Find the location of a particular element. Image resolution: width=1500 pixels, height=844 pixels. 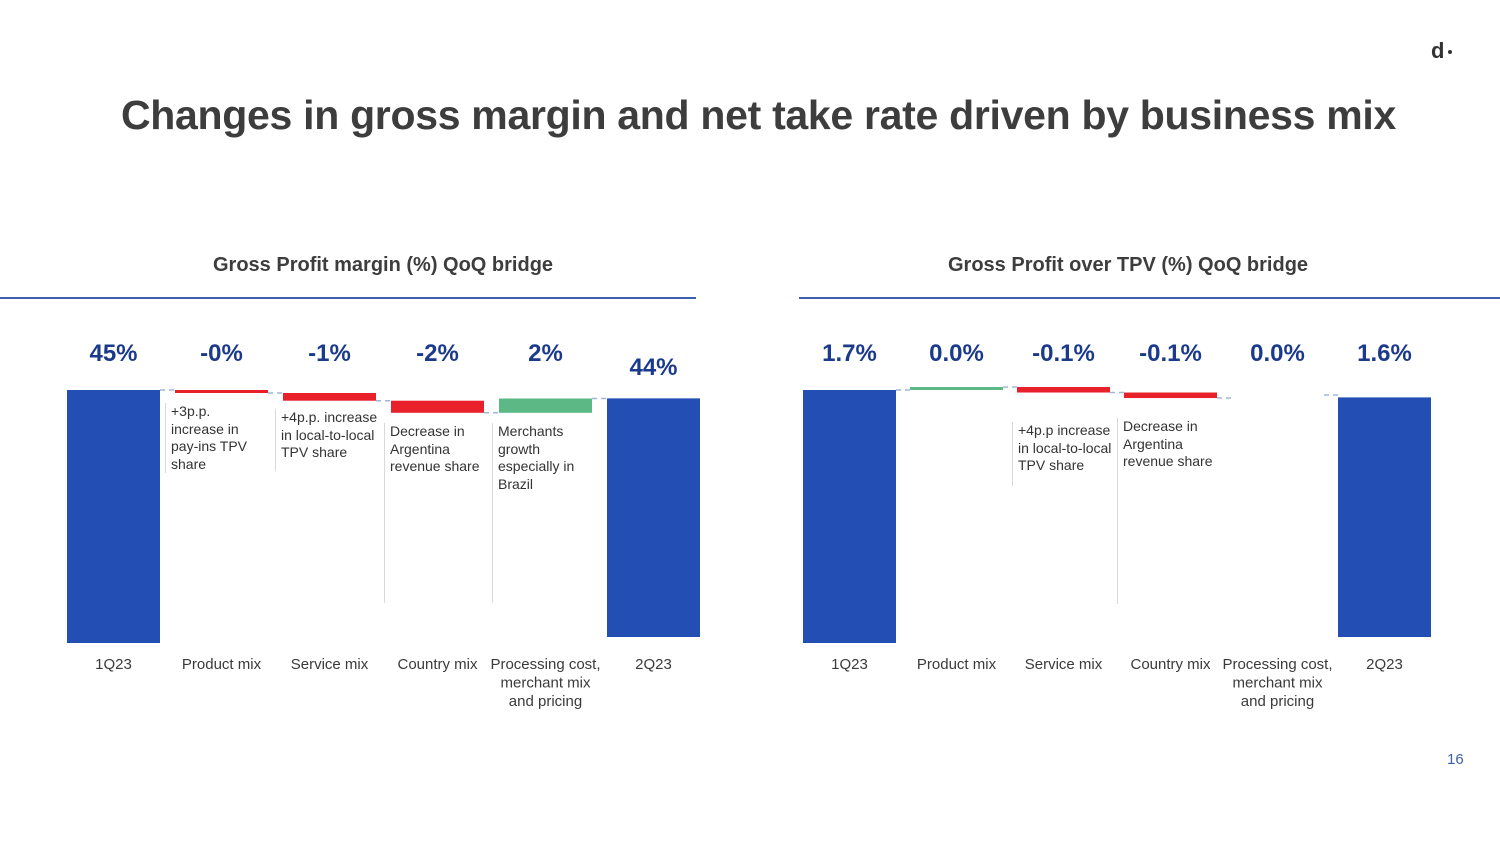

gpm-value-label-0: 45% is located at coordinates (113, 353).